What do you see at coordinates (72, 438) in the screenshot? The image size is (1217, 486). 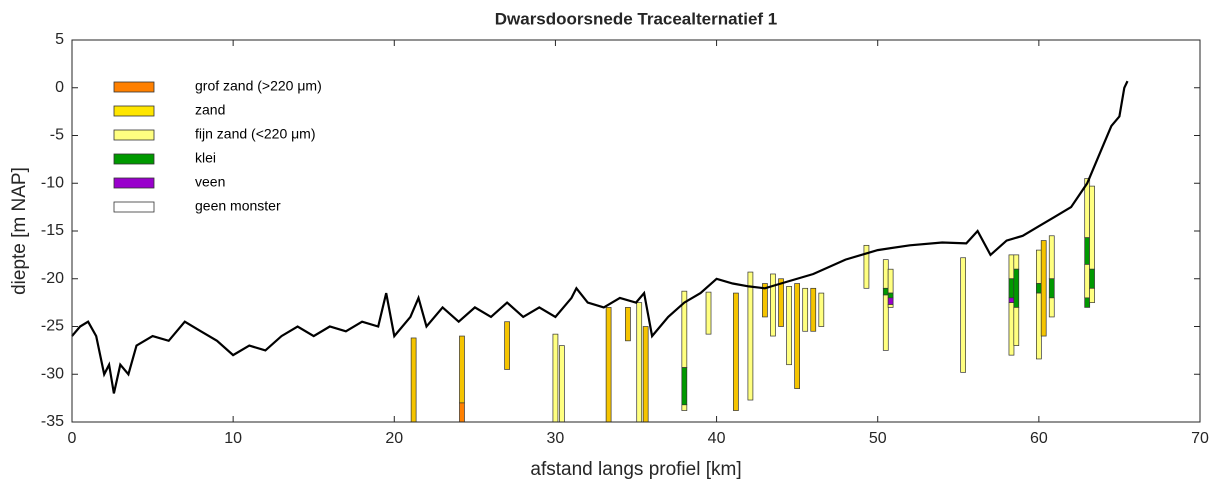 I see `x-tick-label: 0` at bounding box center [72, 438].